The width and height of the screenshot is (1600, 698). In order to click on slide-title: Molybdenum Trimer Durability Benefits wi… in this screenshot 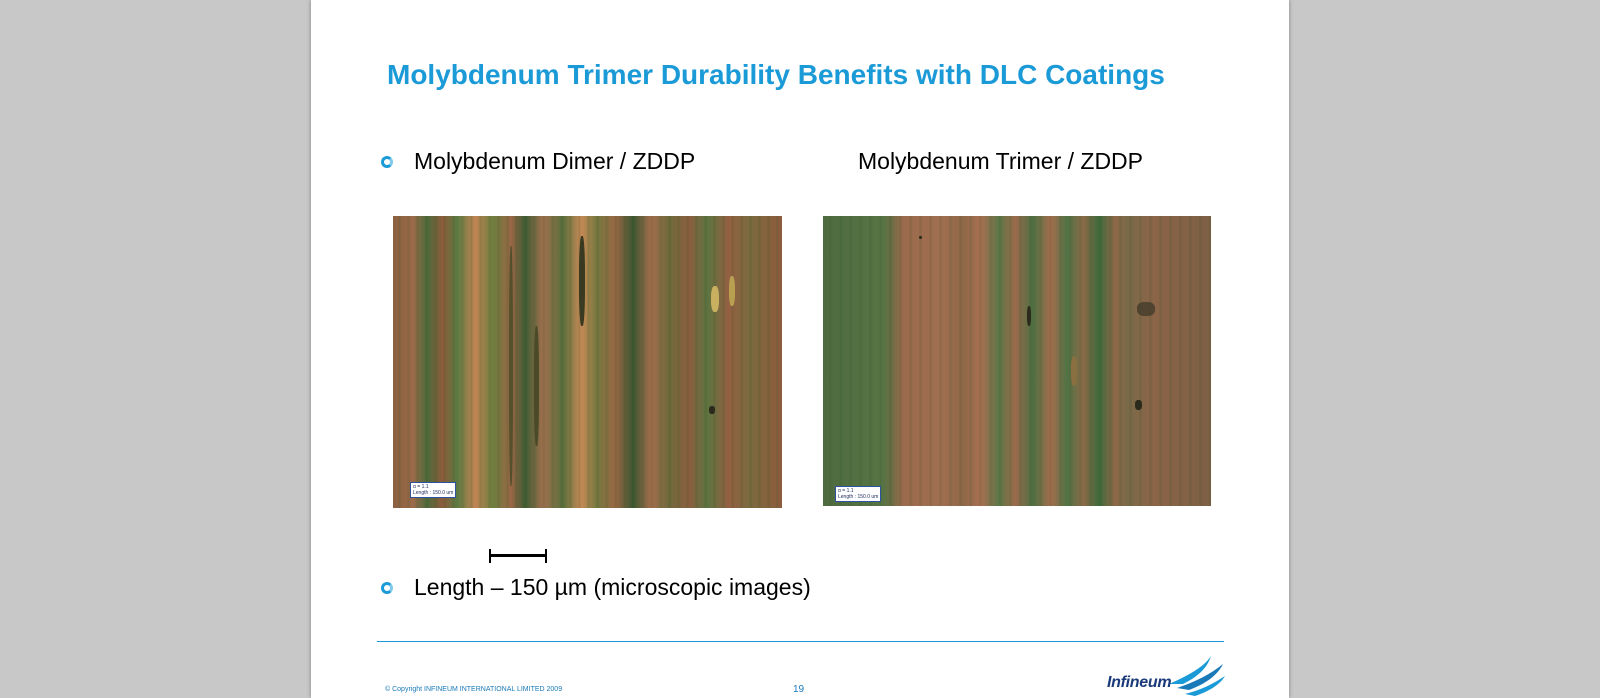, I will do `click(776, 74)`.